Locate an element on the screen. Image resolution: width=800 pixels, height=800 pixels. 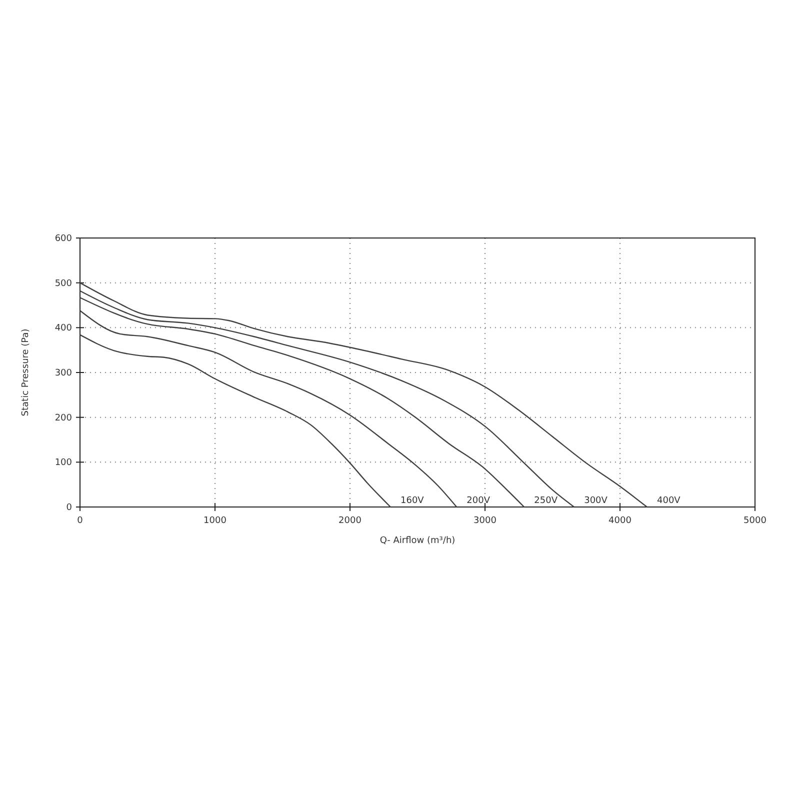
x-axis-title: Q- Airflow (m³/h) is located at coordinates (418, 541).